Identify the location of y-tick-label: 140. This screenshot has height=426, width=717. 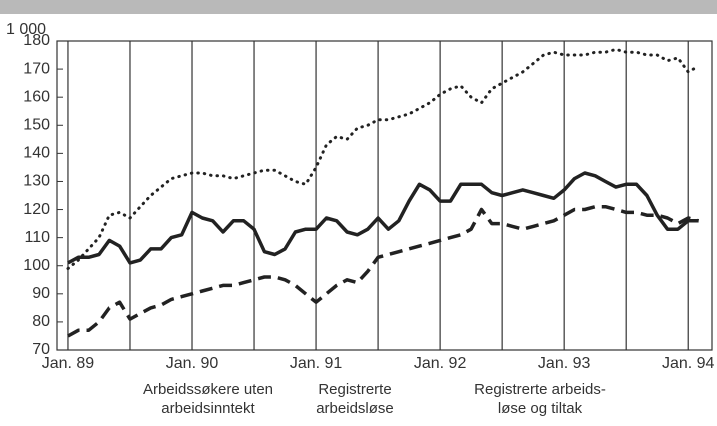
(36, 153).